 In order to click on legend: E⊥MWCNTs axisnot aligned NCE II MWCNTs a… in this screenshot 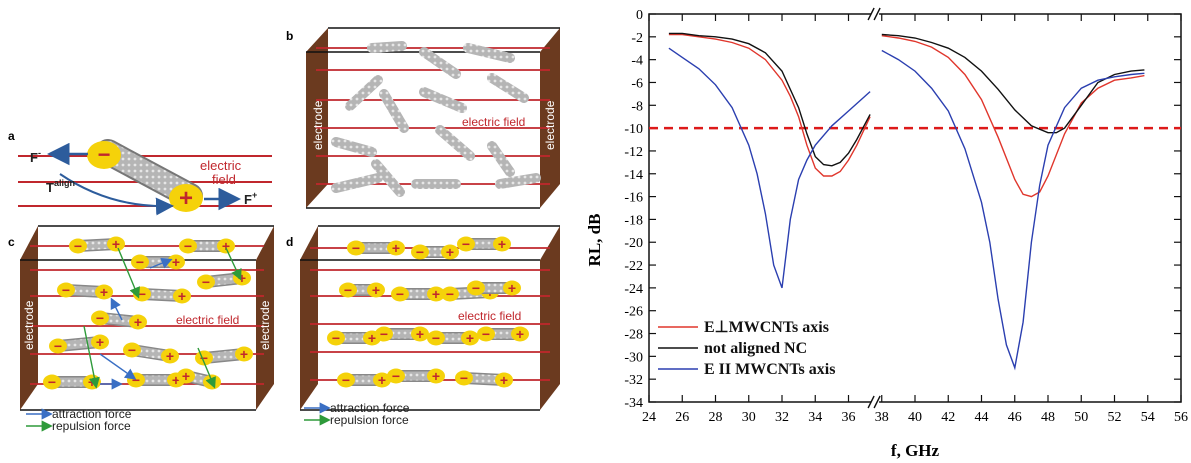, I will do `click(746, 348)`.